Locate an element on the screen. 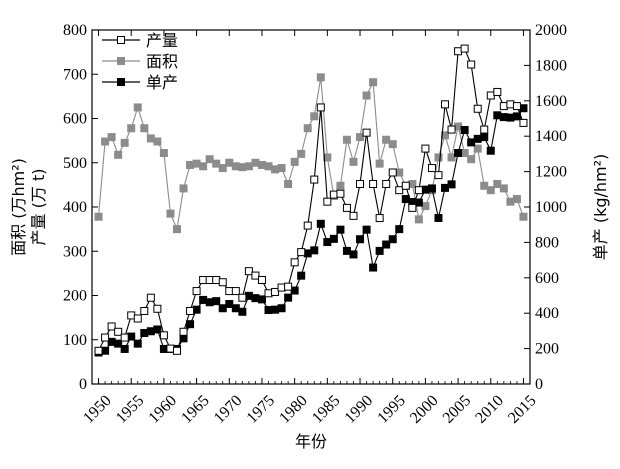 This screenshot has height=469, width=620. y-left-tick-label: 500 is located at coordinates (75, 163).